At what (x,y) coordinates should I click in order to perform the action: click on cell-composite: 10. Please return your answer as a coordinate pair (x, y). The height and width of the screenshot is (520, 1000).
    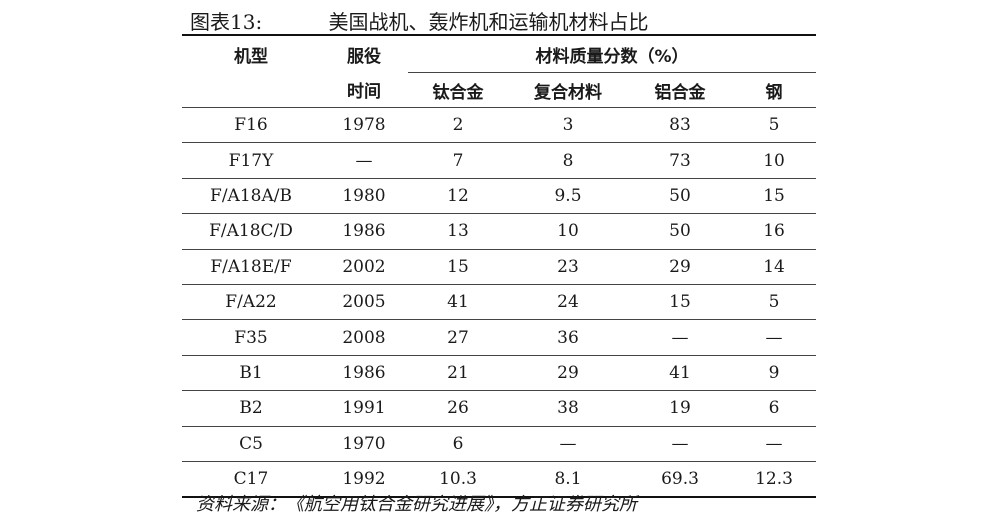
    Looking at the image, I should click on (568, 231).